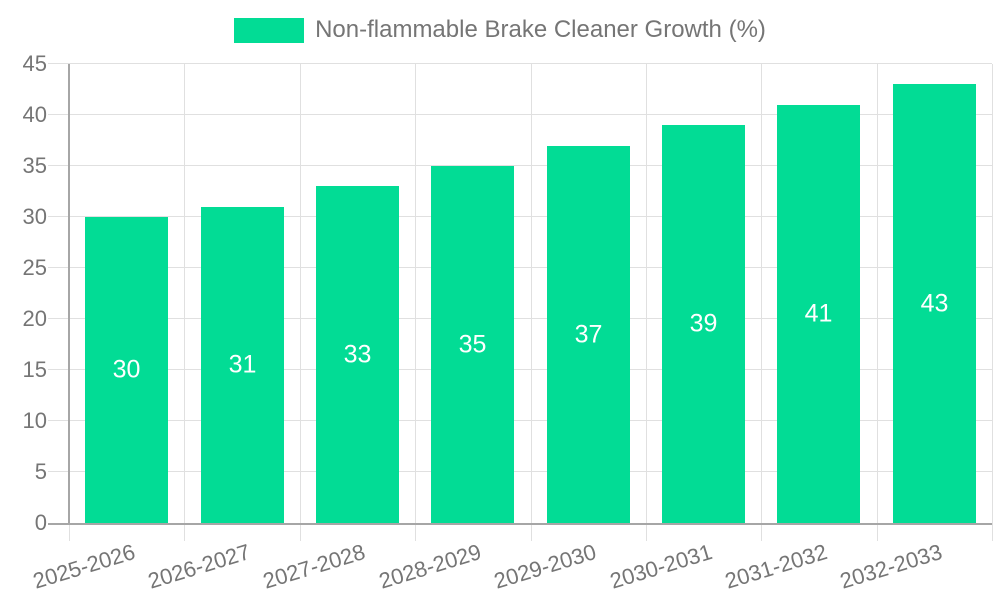 The image size is (1000, 600). I want to click on bar: 39, so click(703, 324).